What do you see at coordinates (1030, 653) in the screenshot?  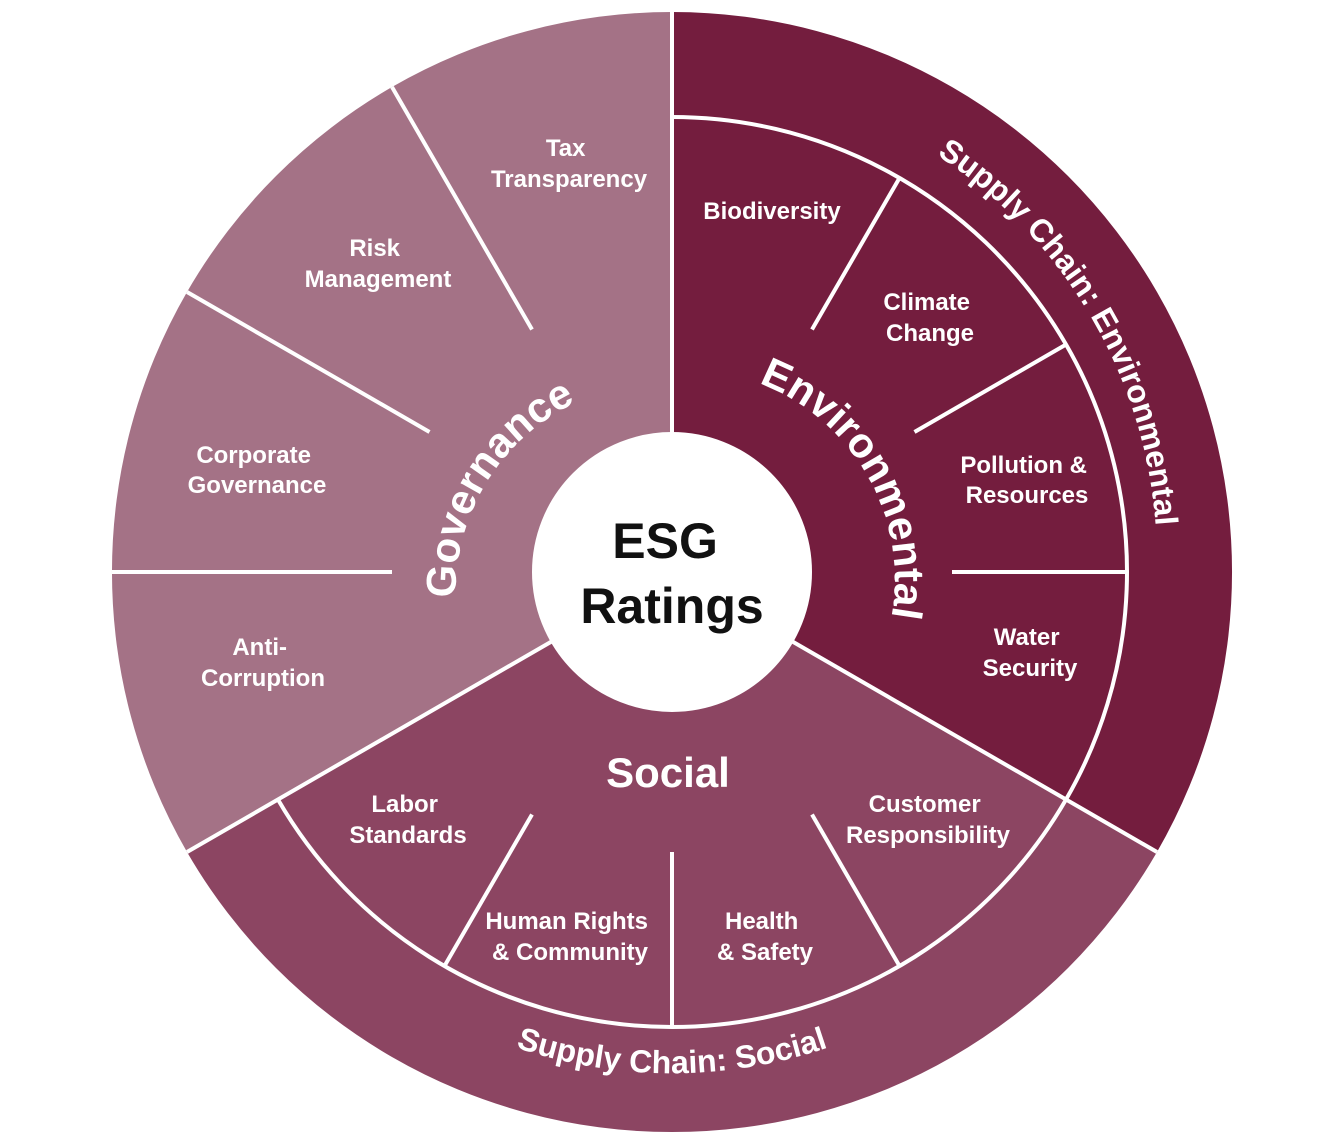 I see `segment-water-security: Water Security` at bounding box center [1030, 653].